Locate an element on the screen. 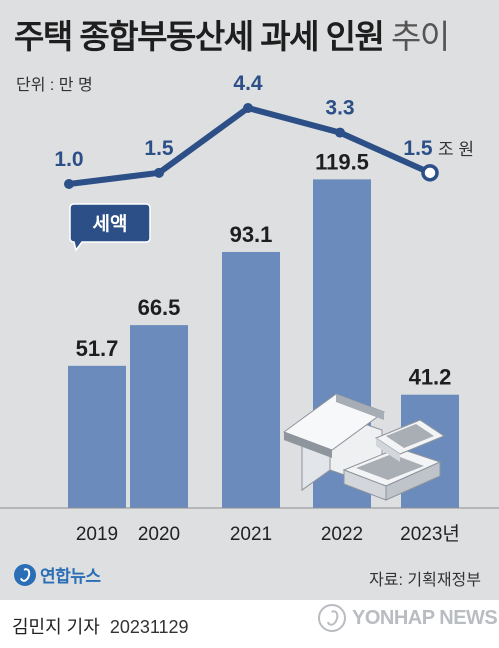  series-callout: 세액 is located at coordinates (110, 227).